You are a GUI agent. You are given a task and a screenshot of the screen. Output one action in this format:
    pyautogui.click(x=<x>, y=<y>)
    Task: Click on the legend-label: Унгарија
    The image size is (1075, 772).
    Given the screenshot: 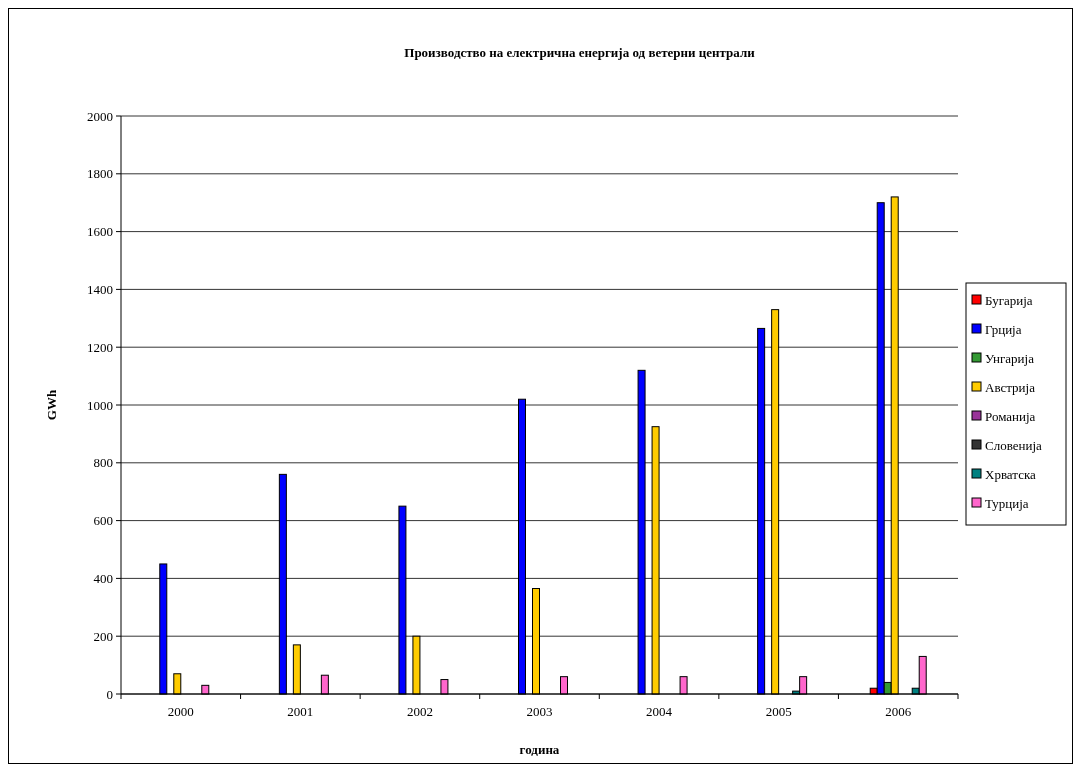 What is the action you would take?
    pyautogui.click(x=1010, y=358)
    